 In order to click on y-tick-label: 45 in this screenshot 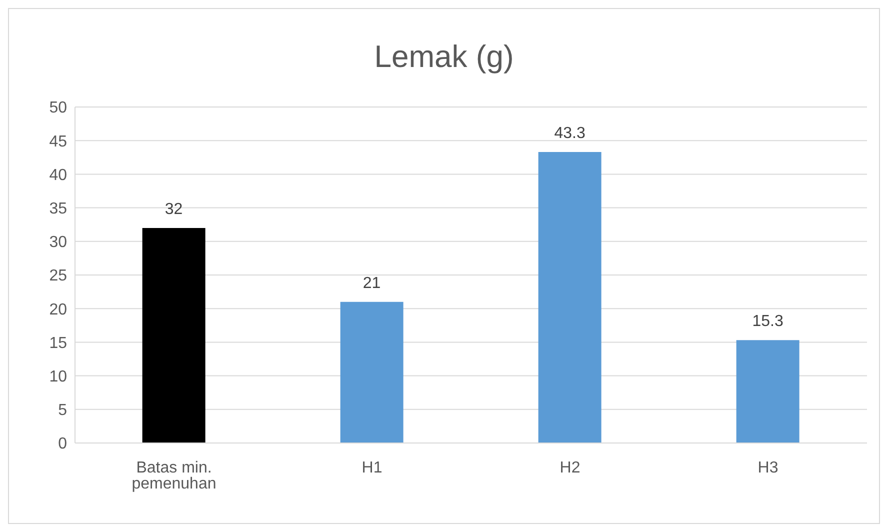, I will do `click(58, 141)`.